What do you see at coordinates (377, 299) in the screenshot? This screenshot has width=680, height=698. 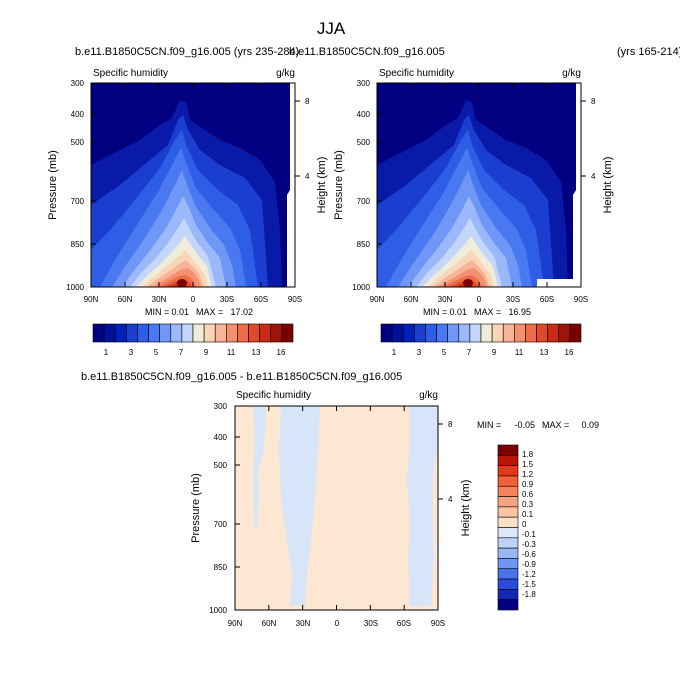 I see `right-x-tick-label: 90N` at bounding box center [377, 299].